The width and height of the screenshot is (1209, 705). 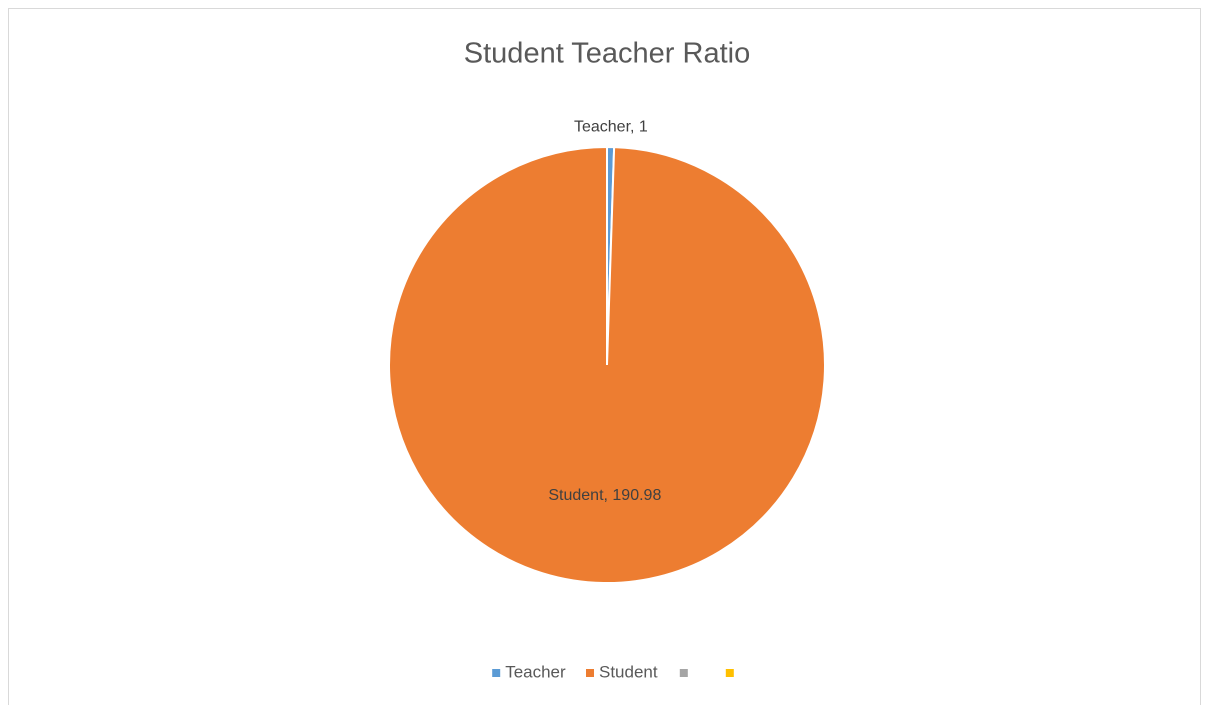 I want to click on legend-label: Teacher, so click(x=535, y=671).